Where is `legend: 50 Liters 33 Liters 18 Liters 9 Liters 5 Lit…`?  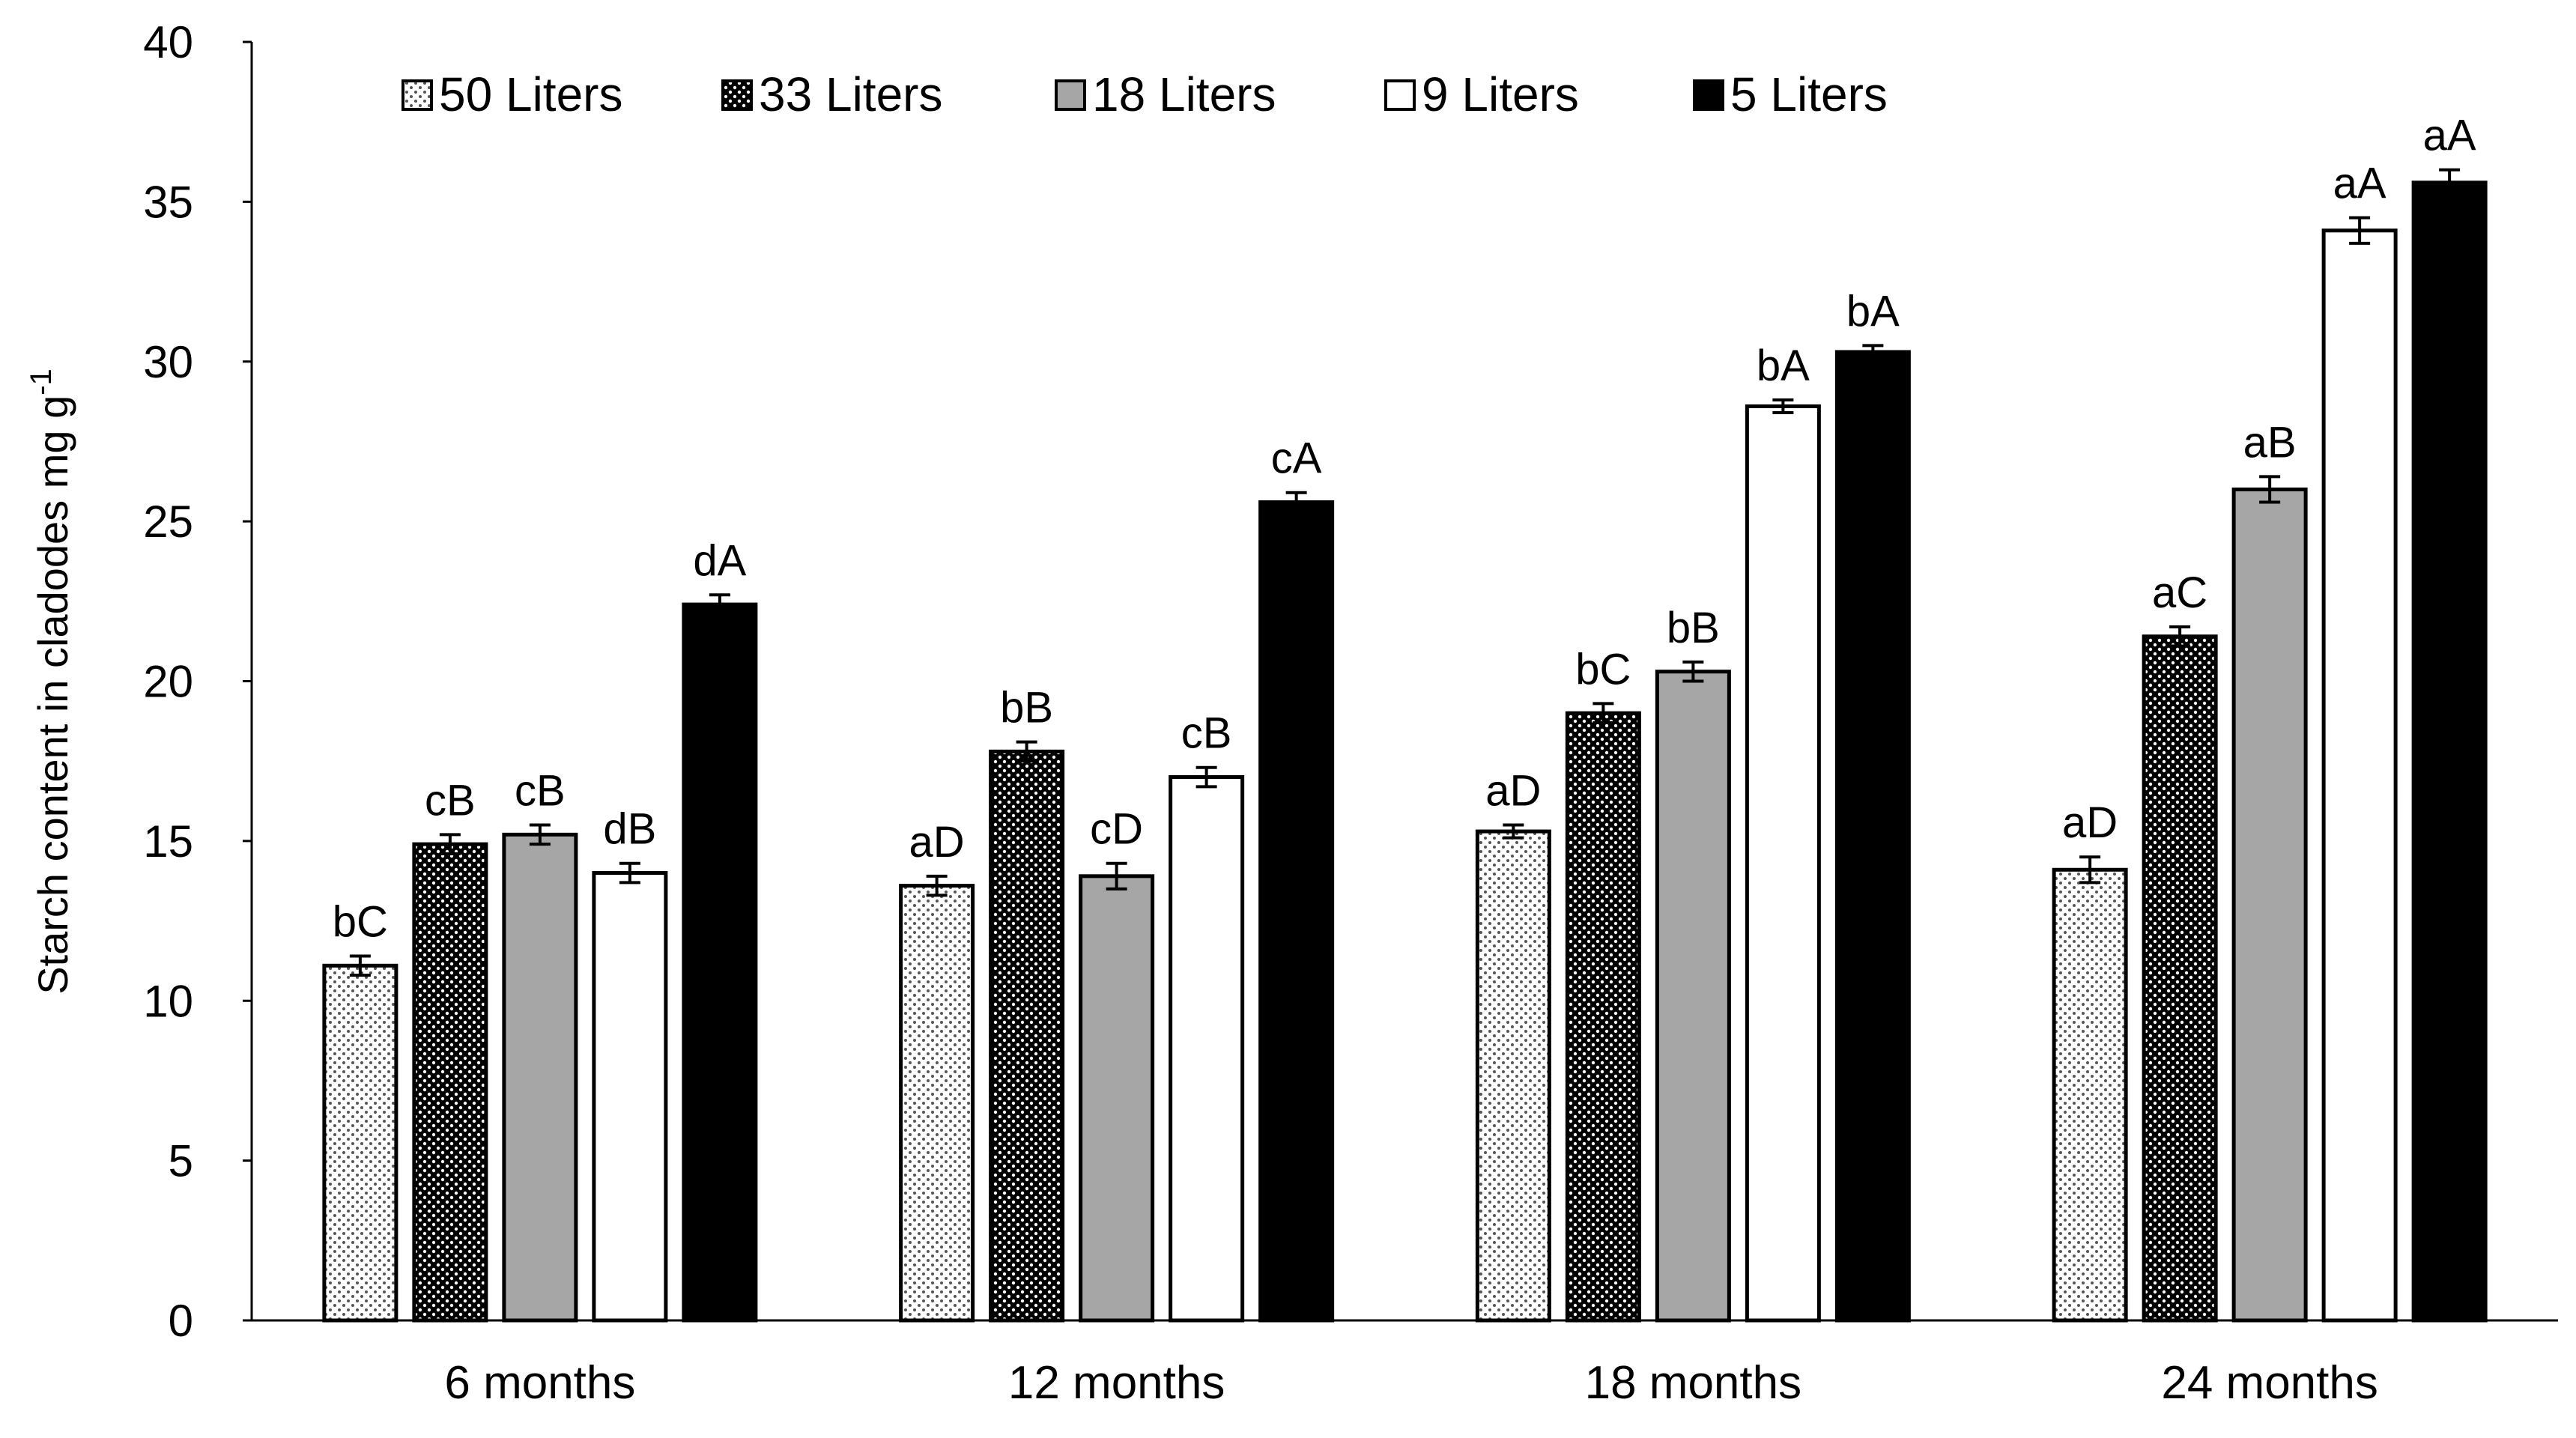
legend: 50 Liters 33 Liters 18 Liters 9 Liters 5 Lit… is located at coordinates (1144, 94).